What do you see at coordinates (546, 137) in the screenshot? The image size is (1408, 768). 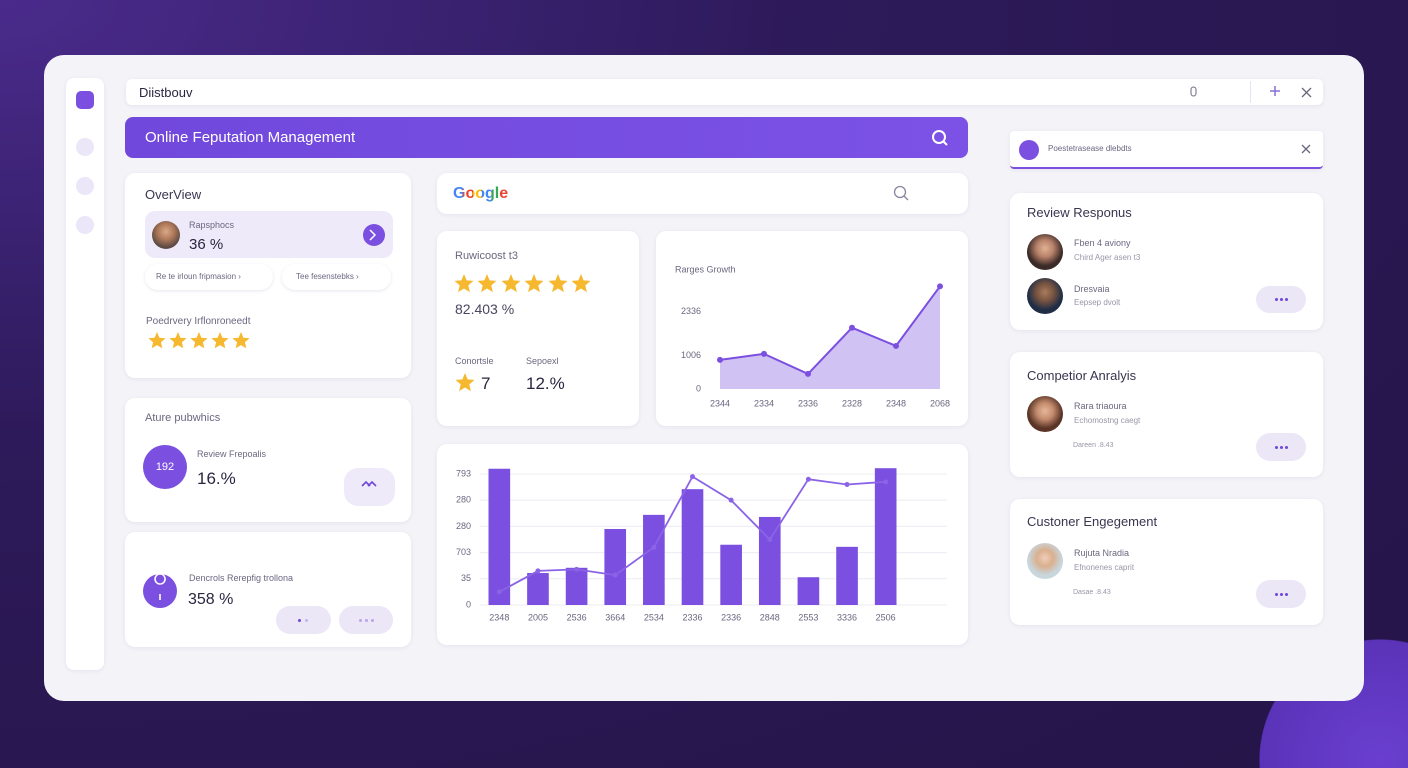 I see `banner` at bounding box center [546, 137].